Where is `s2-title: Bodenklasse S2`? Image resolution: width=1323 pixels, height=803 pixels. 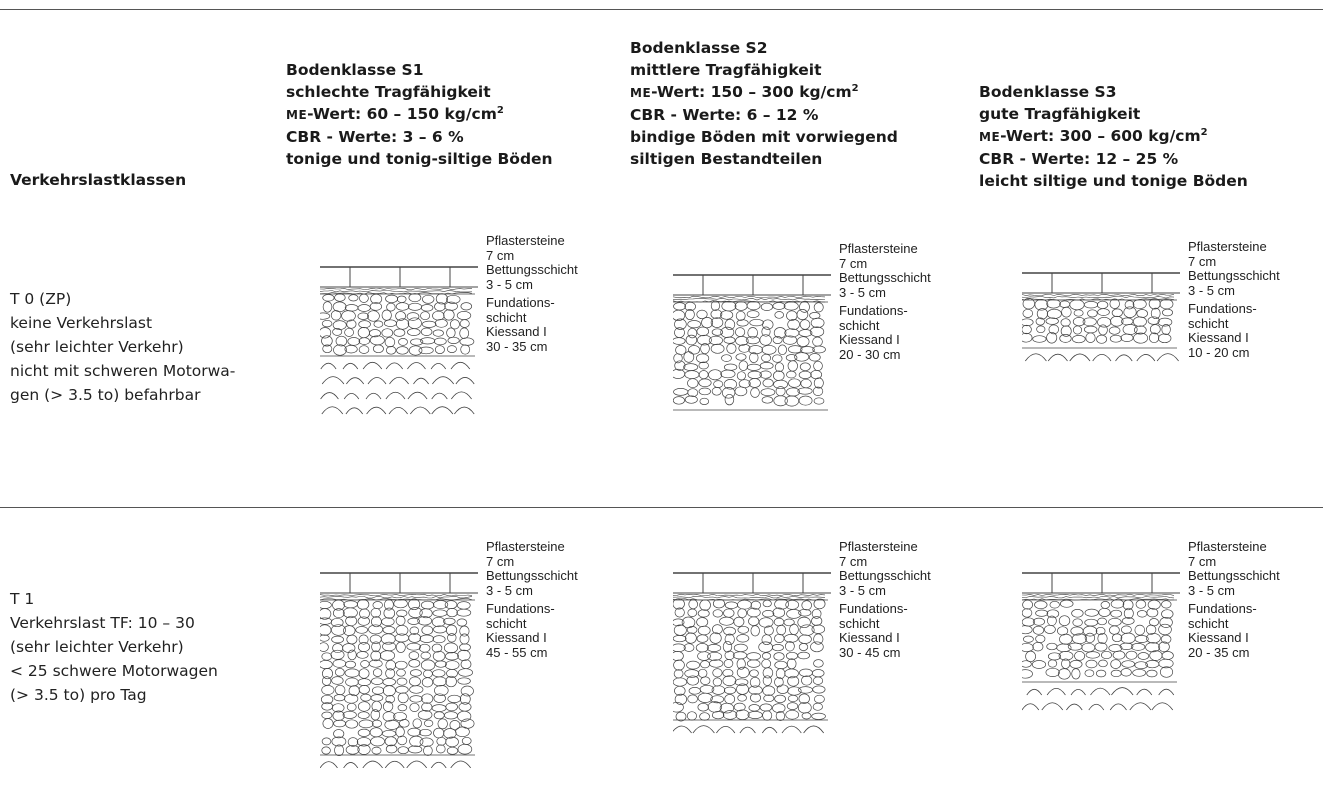 s2-title: Bodenklasse S2 is located at coordinates (699, 48).